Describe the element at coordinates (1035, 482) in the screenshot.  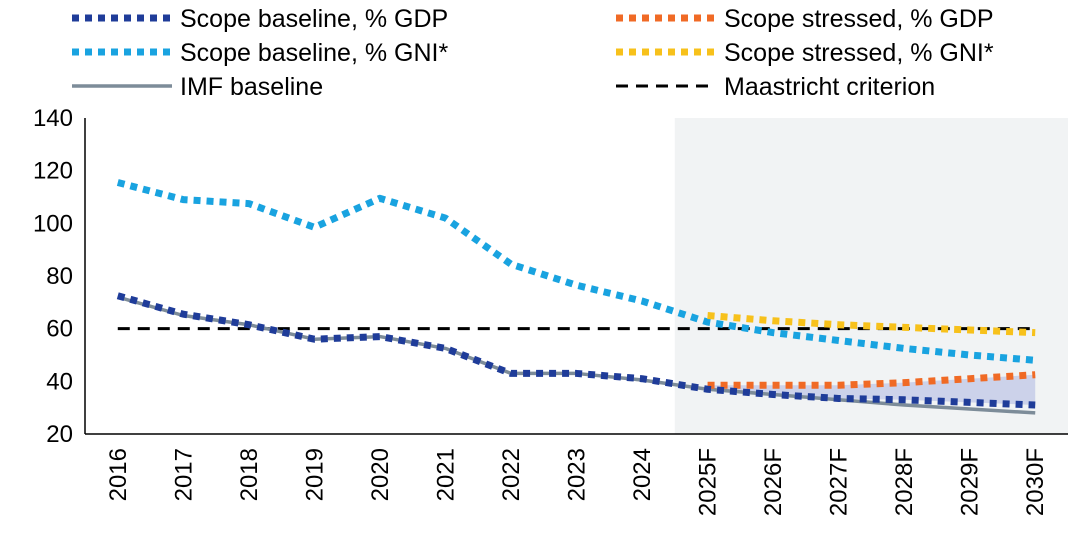
I see `x-tick-label: 2030F` at that location.